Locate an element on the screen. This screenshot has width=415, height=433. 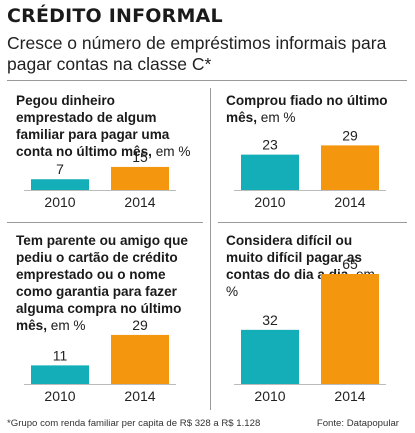
chart-title: CRÉDITO INFORMAL is located at coordinates (115, 16).